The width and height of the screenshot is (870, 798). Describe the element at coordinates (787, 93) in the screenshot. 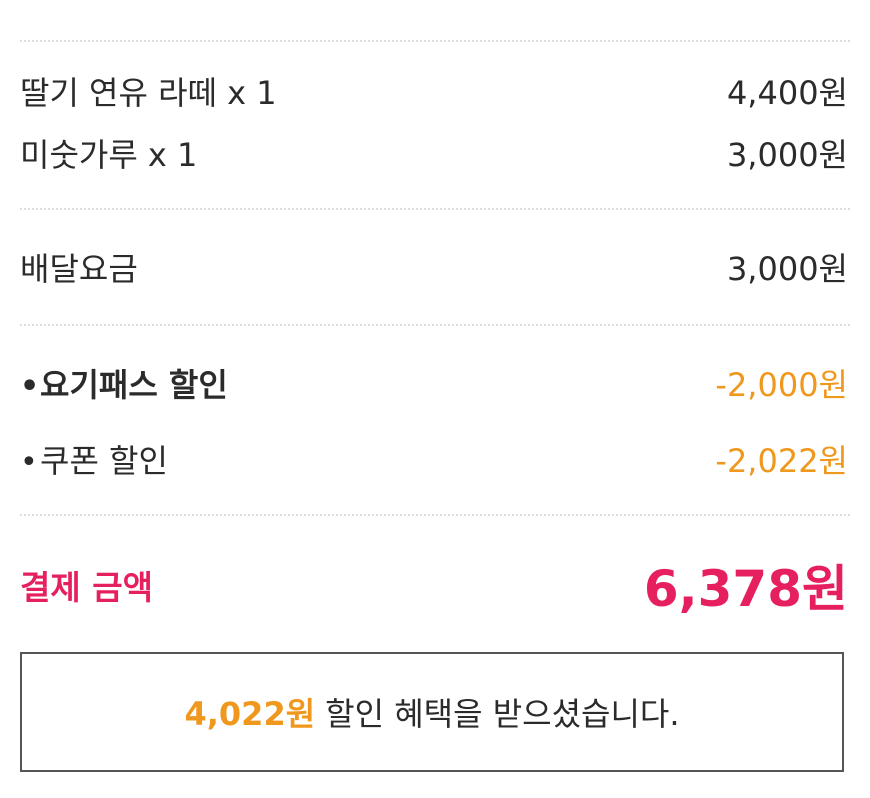

I see `order-item-price: 4,400원` at that location.